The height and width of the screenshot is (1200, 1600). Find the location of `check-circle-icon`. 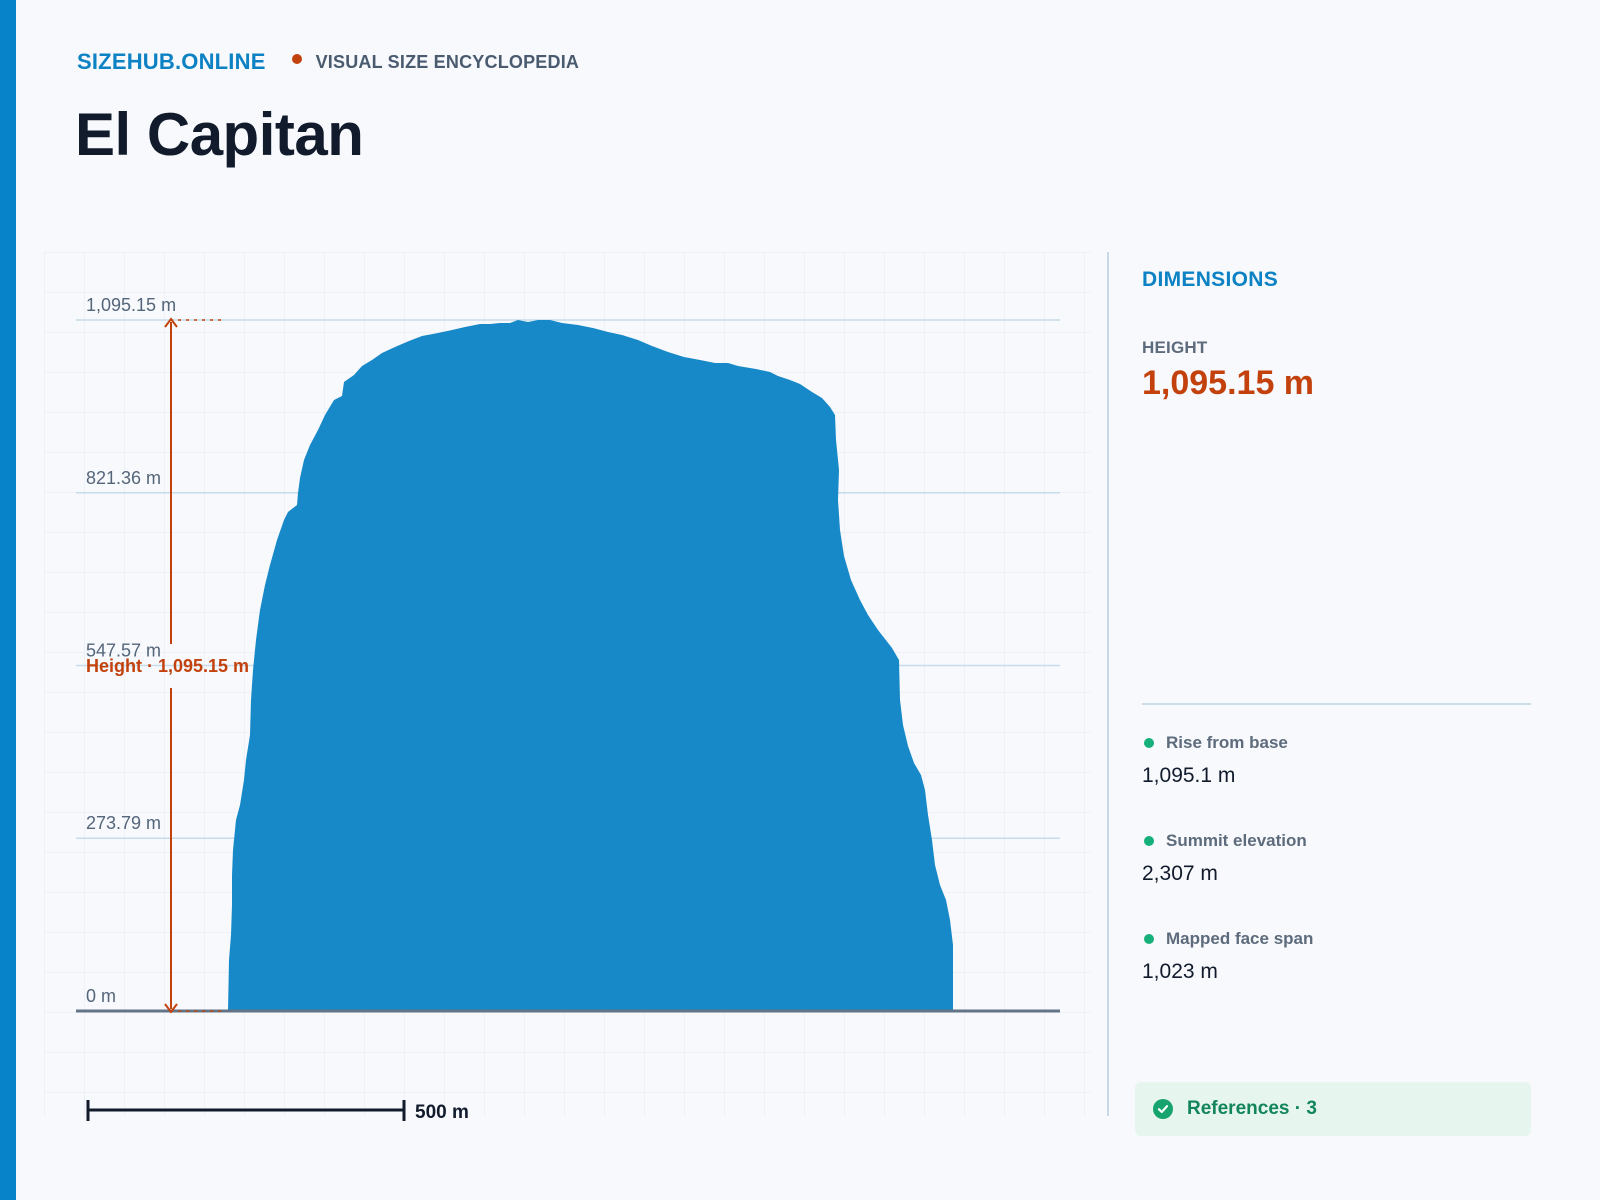

check-circle-icon is located at coordinates (1163, 1109).